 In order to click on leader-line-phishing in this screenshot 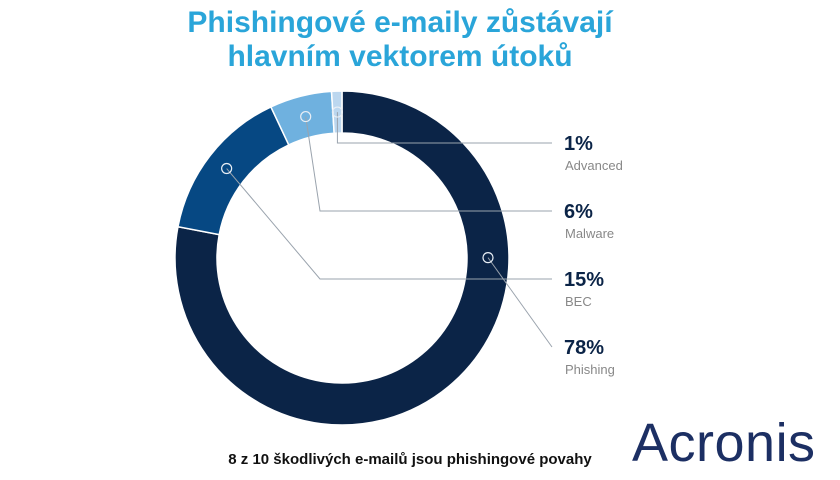, I will do `click(520, 302)`.